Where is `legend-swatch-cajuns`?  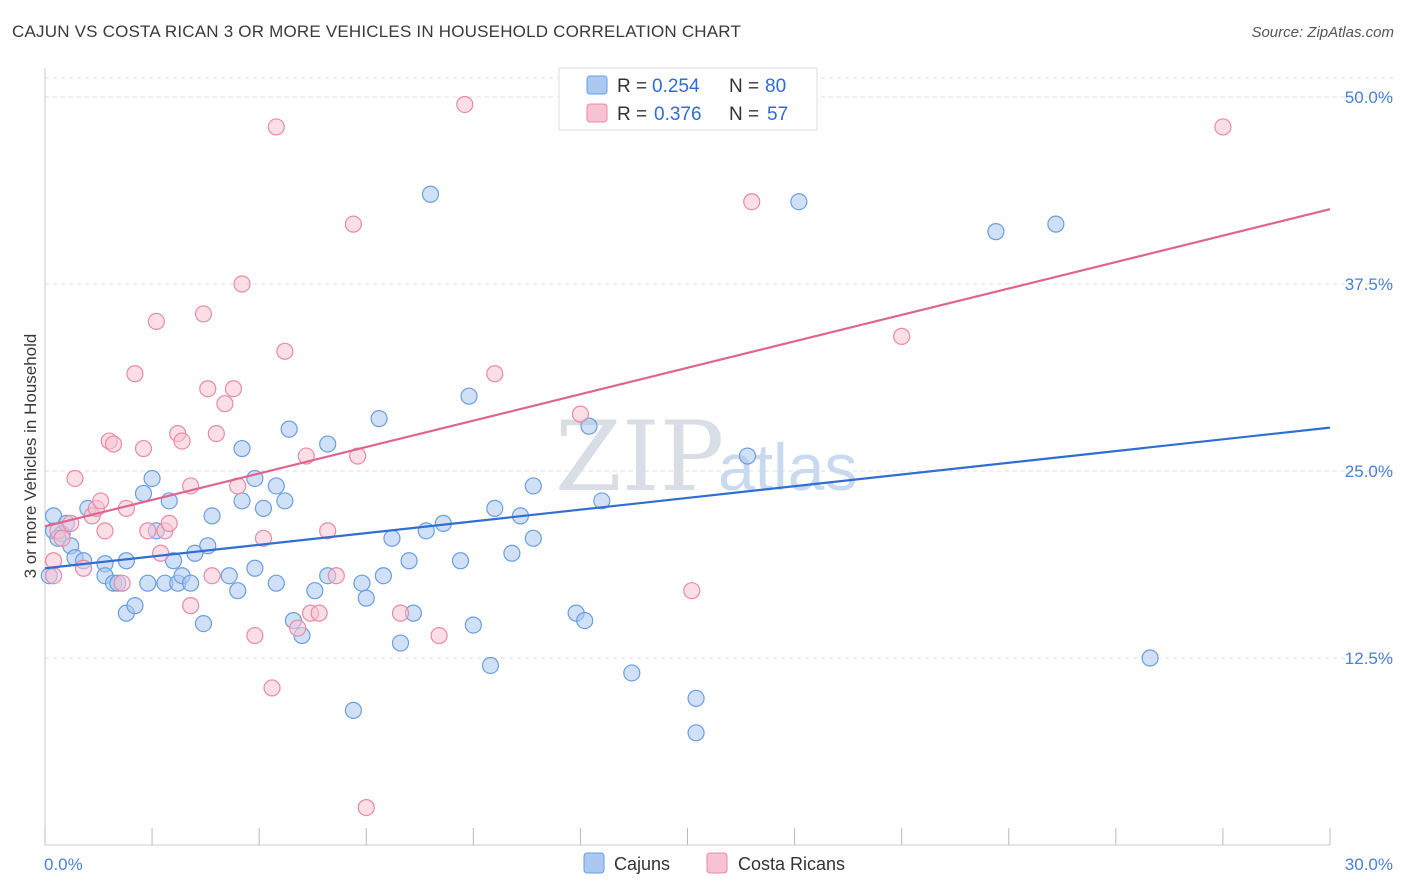
legend-swatch-cajuns is located at coordinates (597, 85).